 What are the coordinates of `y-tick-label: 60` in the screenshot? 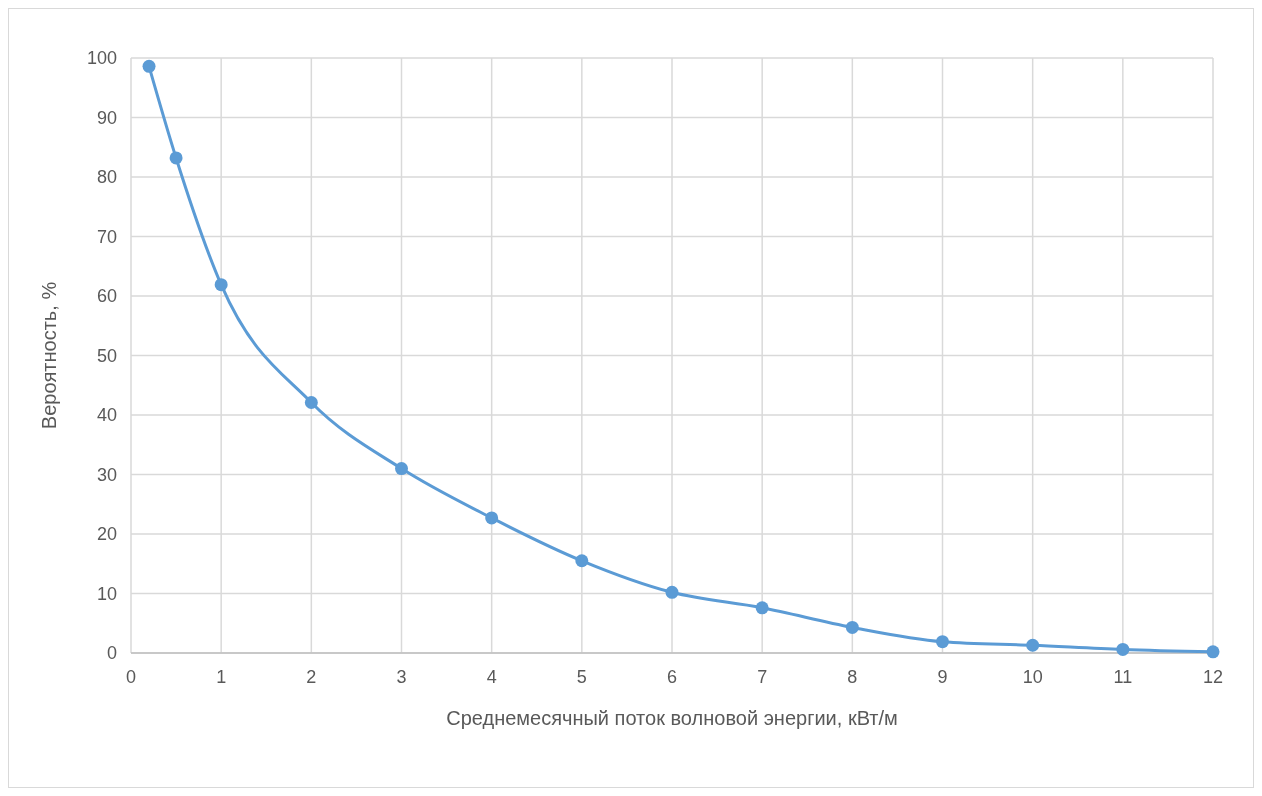 It's located at (106, 296).